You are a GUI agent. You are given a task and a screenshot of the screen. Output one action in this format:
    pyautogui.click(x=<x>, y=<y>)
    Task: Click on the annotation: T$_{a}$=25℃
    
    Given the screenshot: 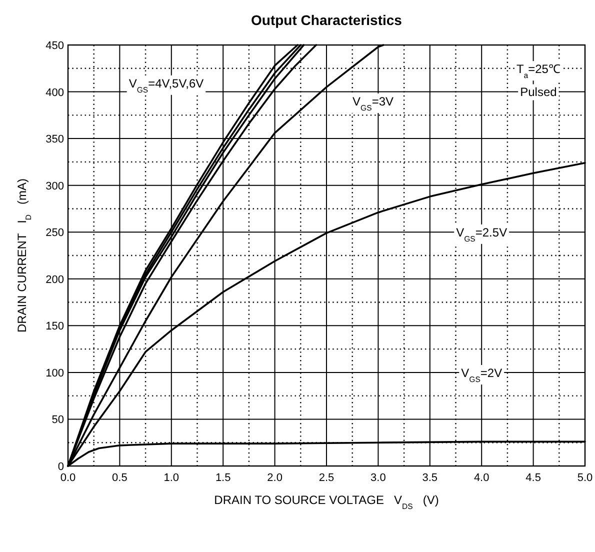 What is the action you would take?
    pyautogui.click(x=538, y=71)
    